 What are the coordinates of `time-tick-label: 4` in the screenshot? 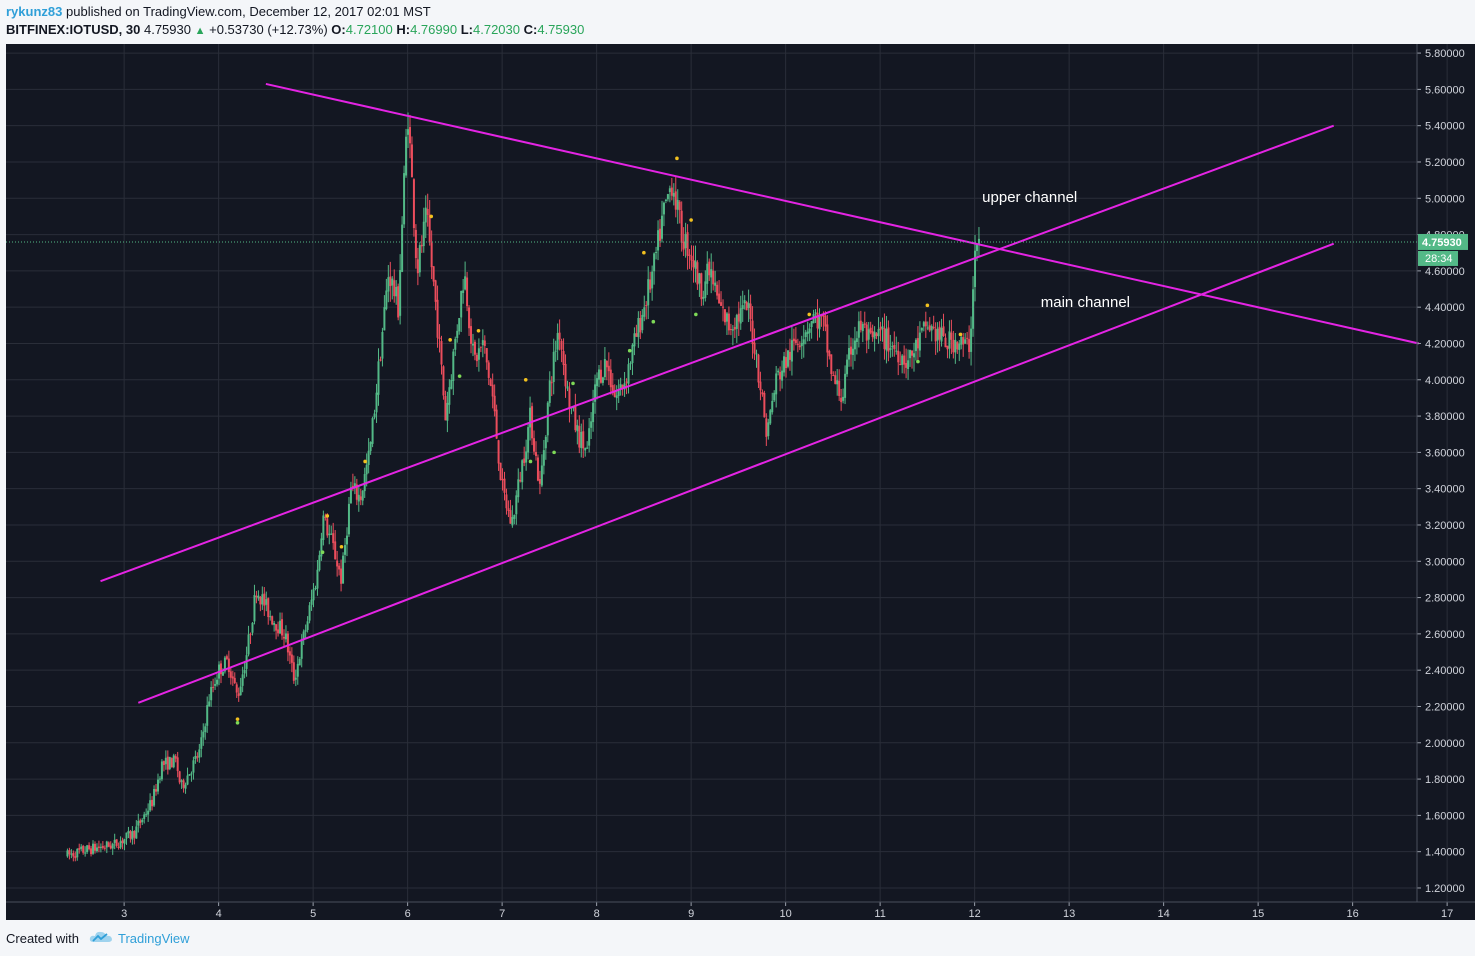 It's located at (219, 914).